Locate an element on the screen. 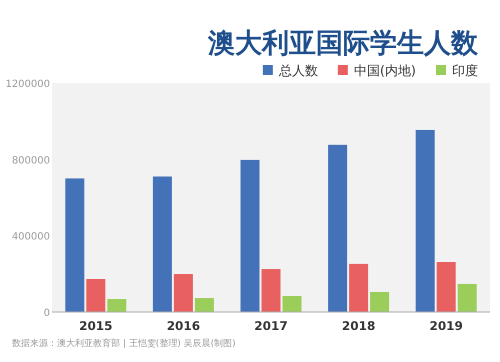  legend-label: 中国(内地) is located at coordinates (385, 71).